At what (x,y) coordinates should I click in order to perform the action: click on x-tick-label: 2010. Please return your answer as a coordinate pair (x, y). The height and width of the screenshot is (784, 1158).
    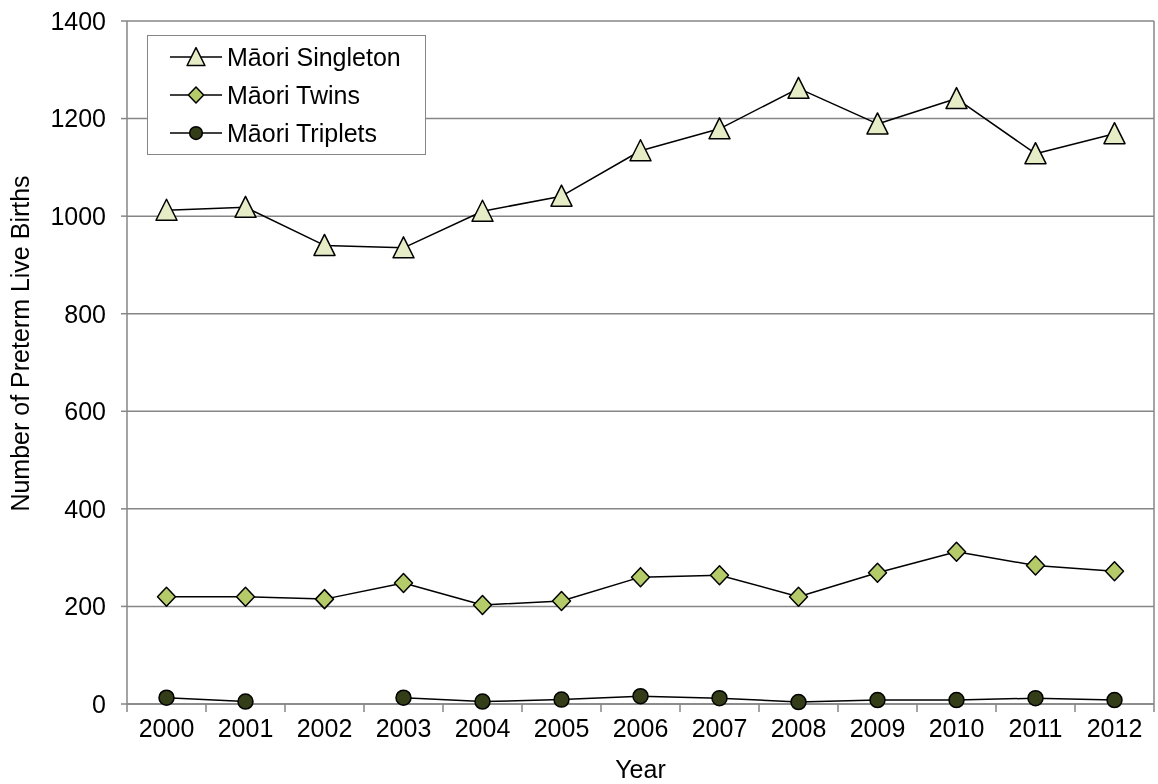
    Looking at the image, I should click on (956, 727).